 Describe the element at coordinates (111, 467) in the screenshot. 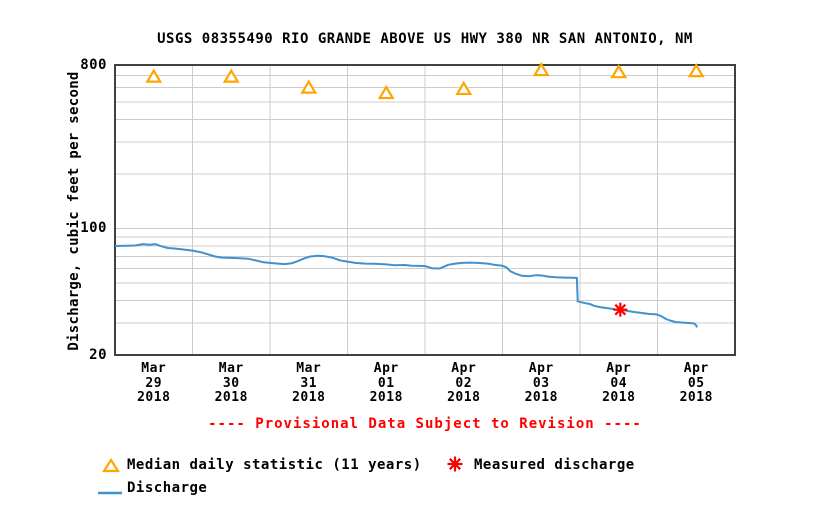

I see `median-triangle-icon` at that location.